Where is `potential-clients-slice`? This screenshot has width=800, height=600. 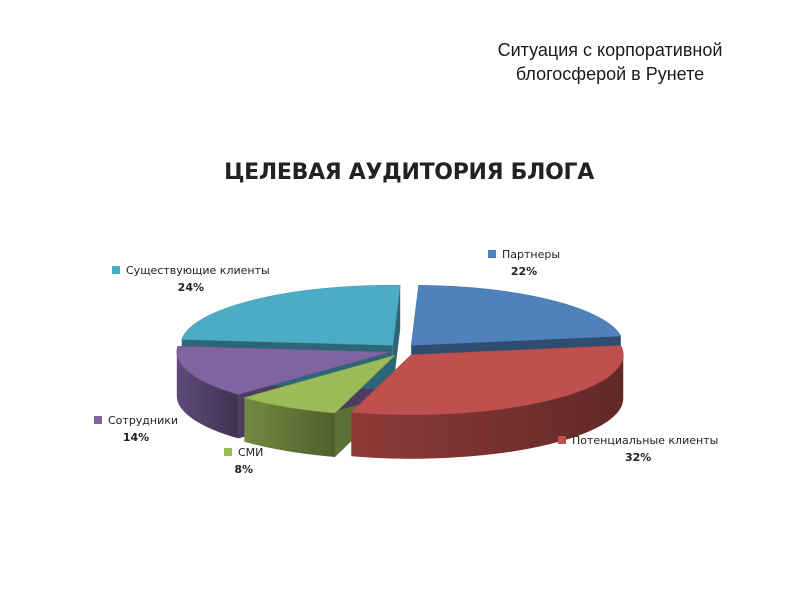
potential-clients-slice is located at coordinates (487, 380).